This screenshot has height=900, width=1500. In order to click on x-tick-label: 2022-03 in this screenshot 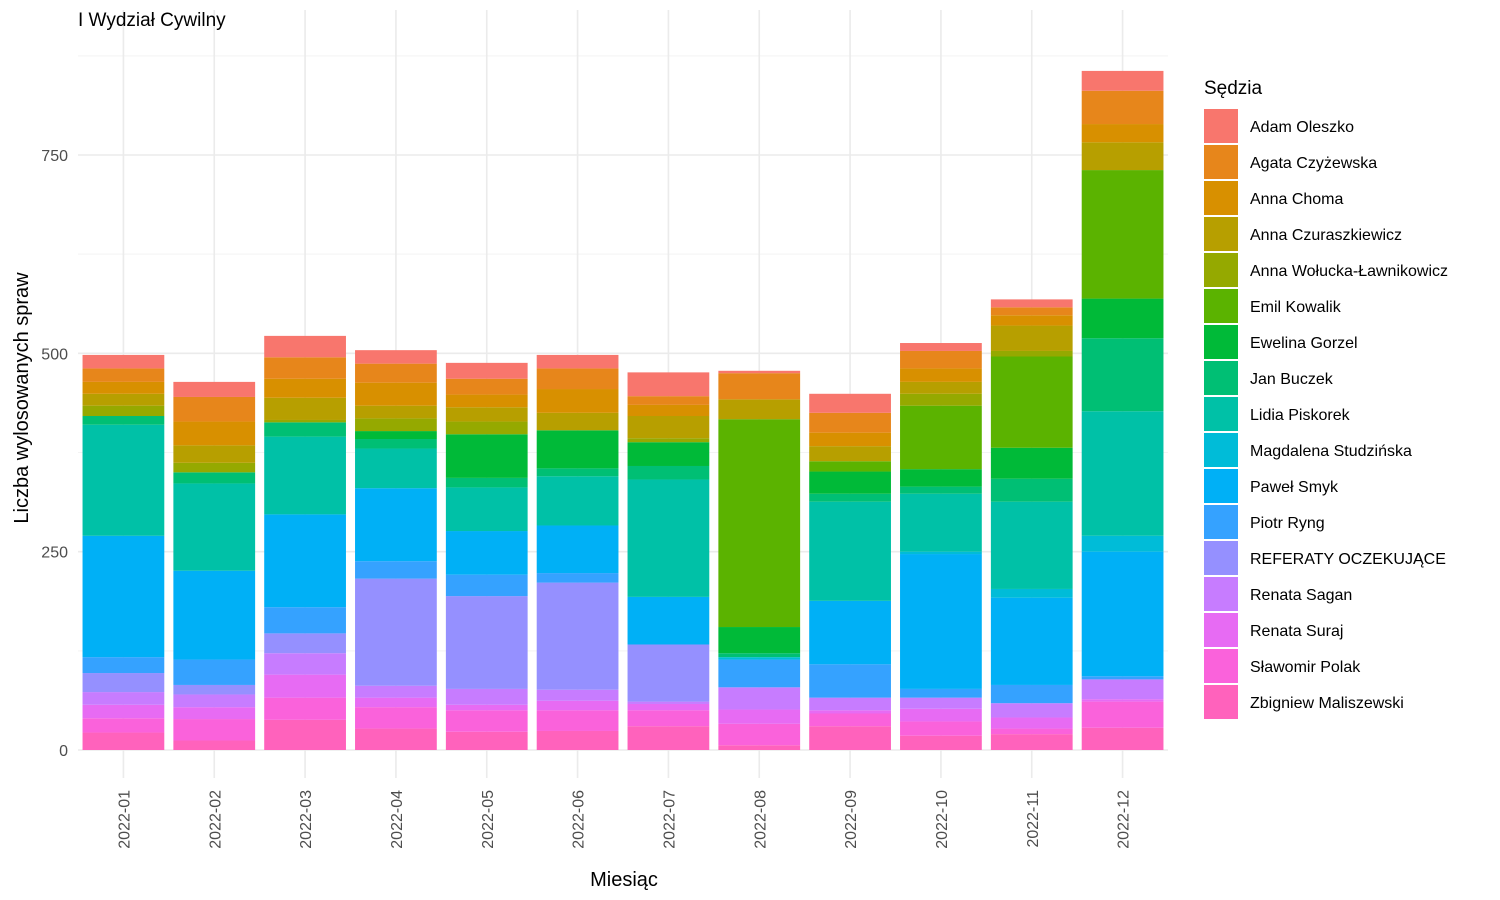, I will do `click(306, 819)`.